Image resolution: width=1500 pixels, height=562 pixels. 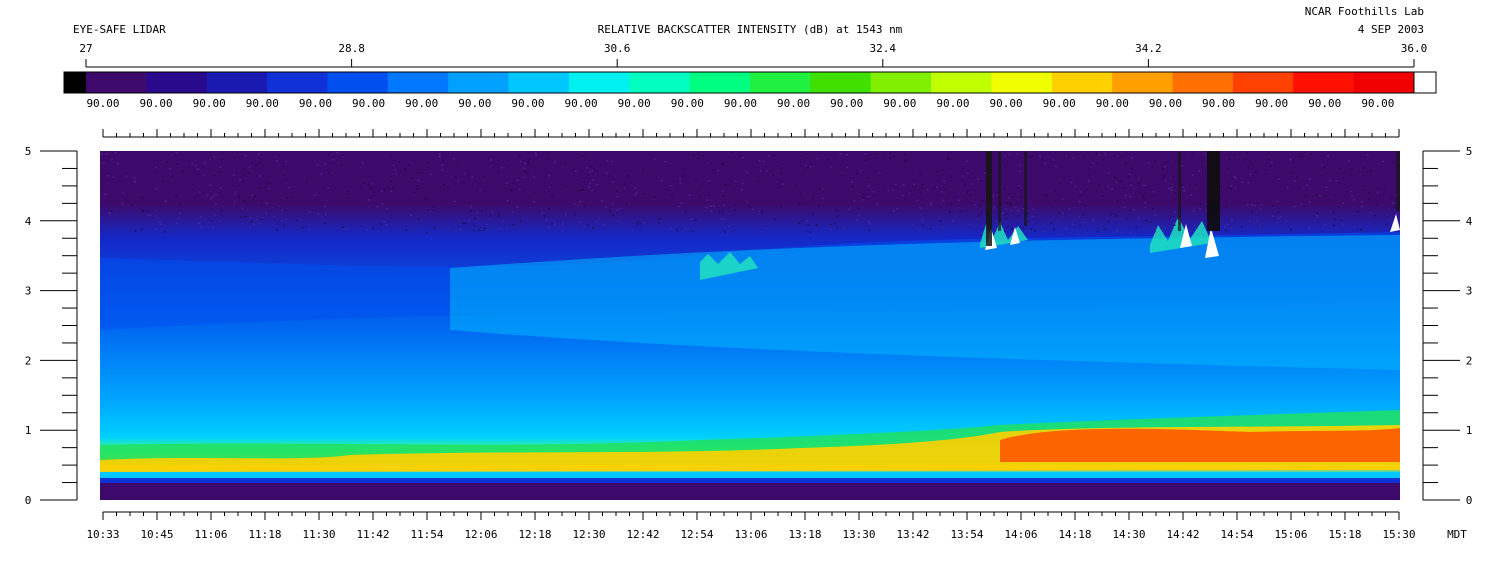 What do you see at coordinates (28, 291) in the screenshot?
I see `left-y-tick-label: 3` at bounding box center [28, 291].